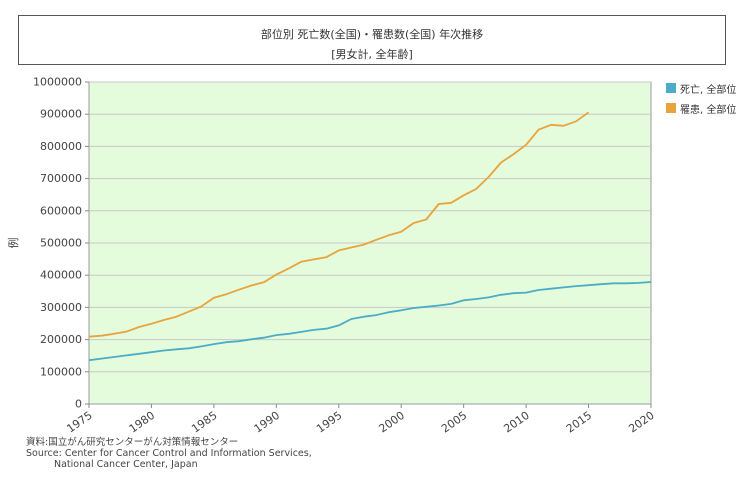  I want to click on y-tick-label: 1000000, so click(57, 82).